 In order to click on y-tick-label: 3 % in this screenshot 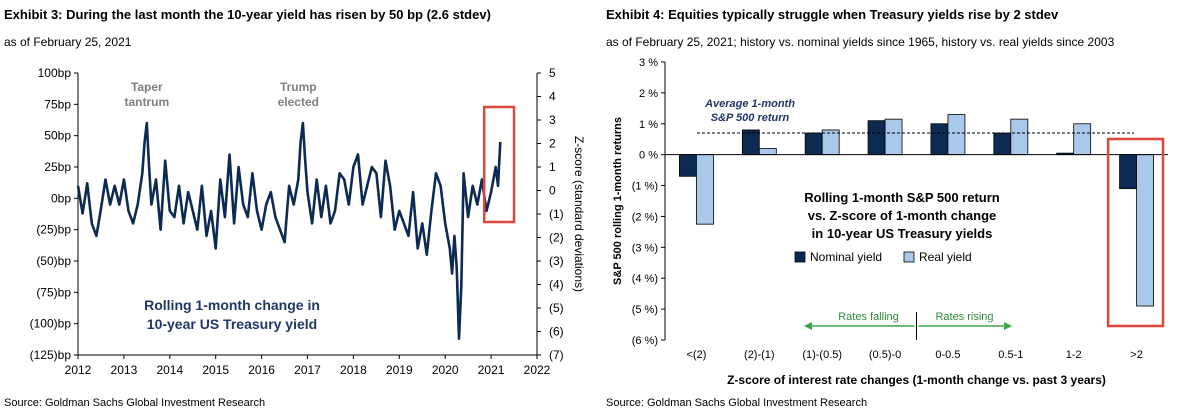, I will do `click(648, 63)`.